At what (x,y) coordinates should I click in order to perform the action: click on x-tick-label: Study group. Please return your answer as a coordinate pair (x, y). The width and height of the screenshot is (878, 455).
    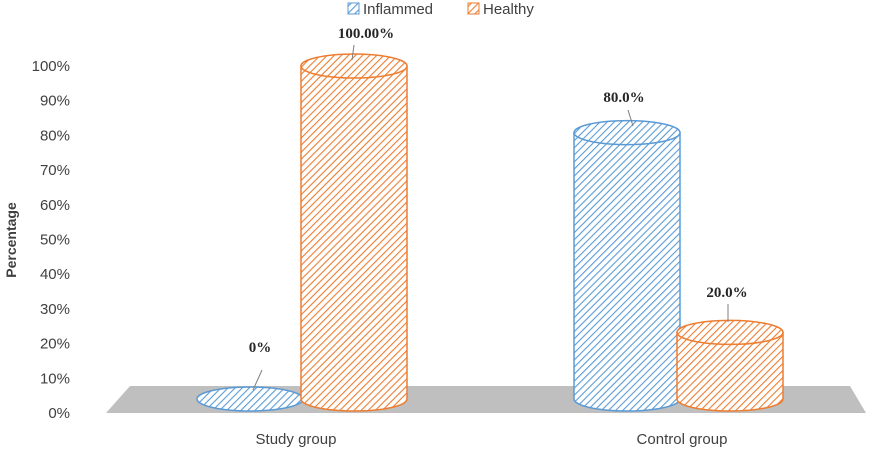
    Looking at the image, I should click on (296, 439).